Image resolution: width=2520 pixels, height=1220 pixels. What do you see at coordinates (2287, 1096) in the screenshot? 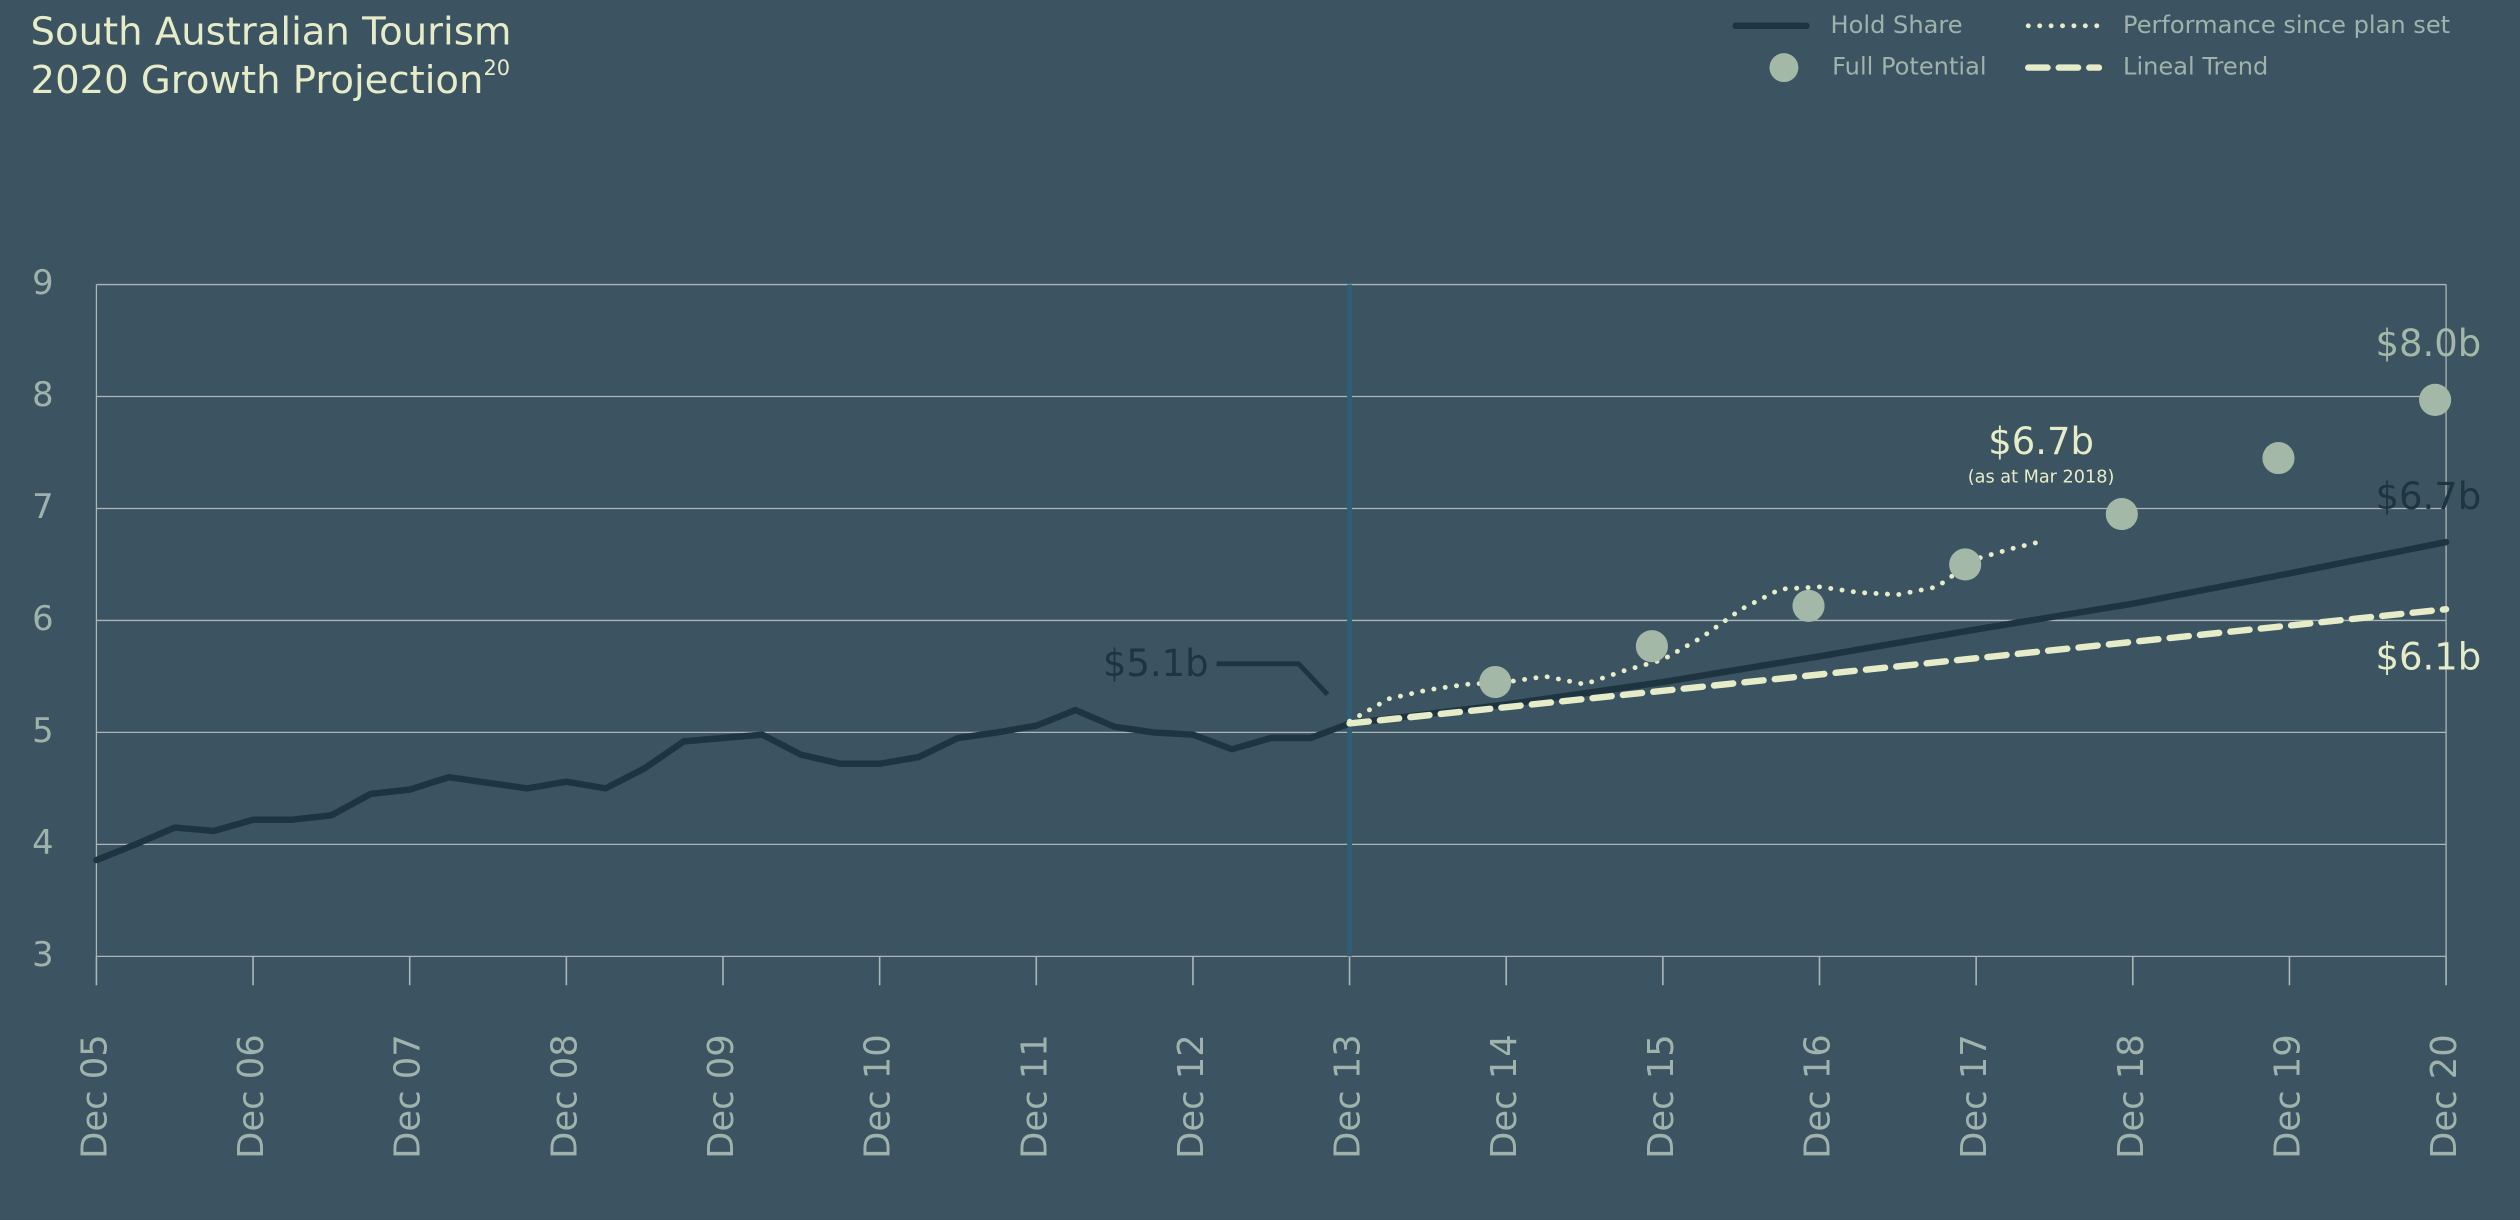
I see `x-tick-label: Dec 19` at bounding box center [2287, 1096].